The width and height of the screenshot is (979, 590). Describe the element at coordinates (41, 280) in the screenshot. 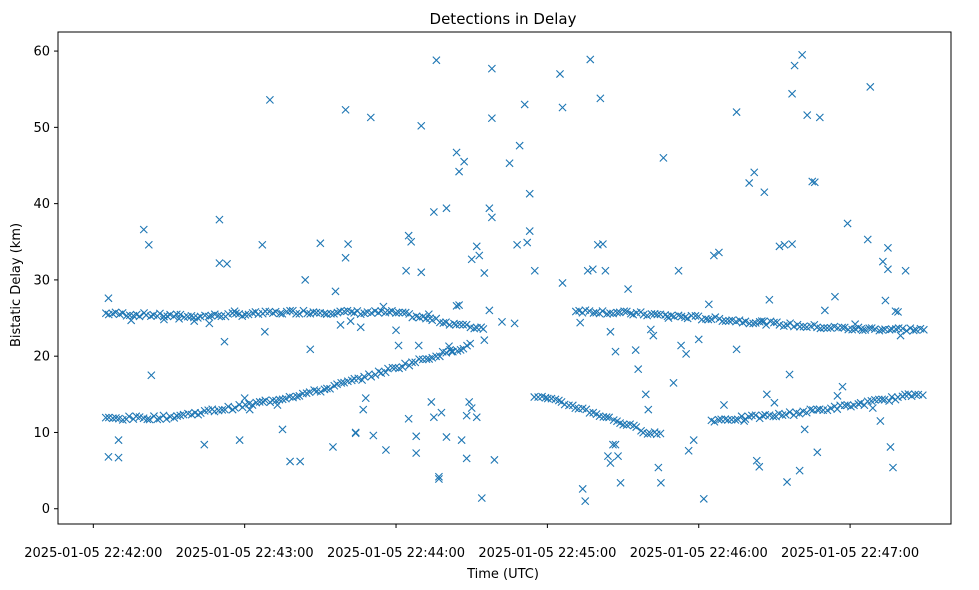

I see `y-tick-label: 30` at that location.